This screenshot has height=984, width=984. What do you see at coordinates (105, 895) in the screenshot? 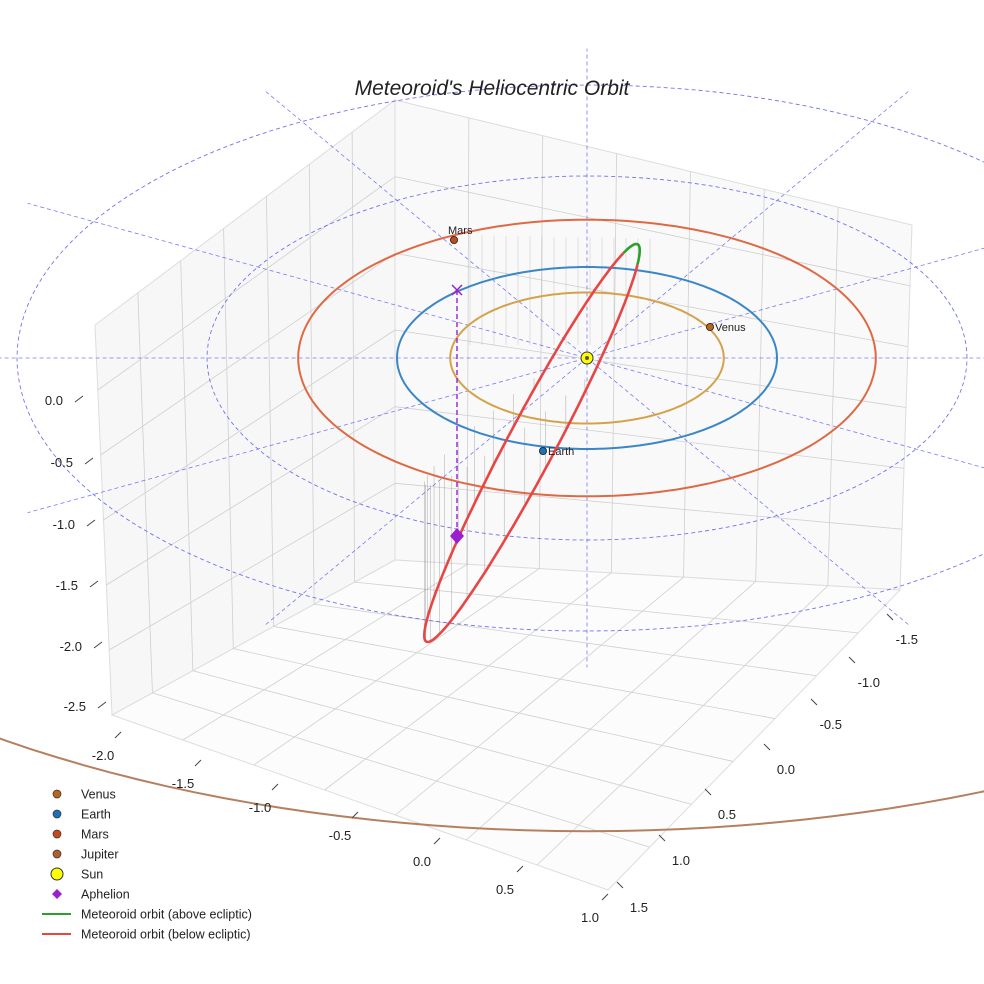
I see `legend-label: Aphelion` at bounding box center [105, 895].